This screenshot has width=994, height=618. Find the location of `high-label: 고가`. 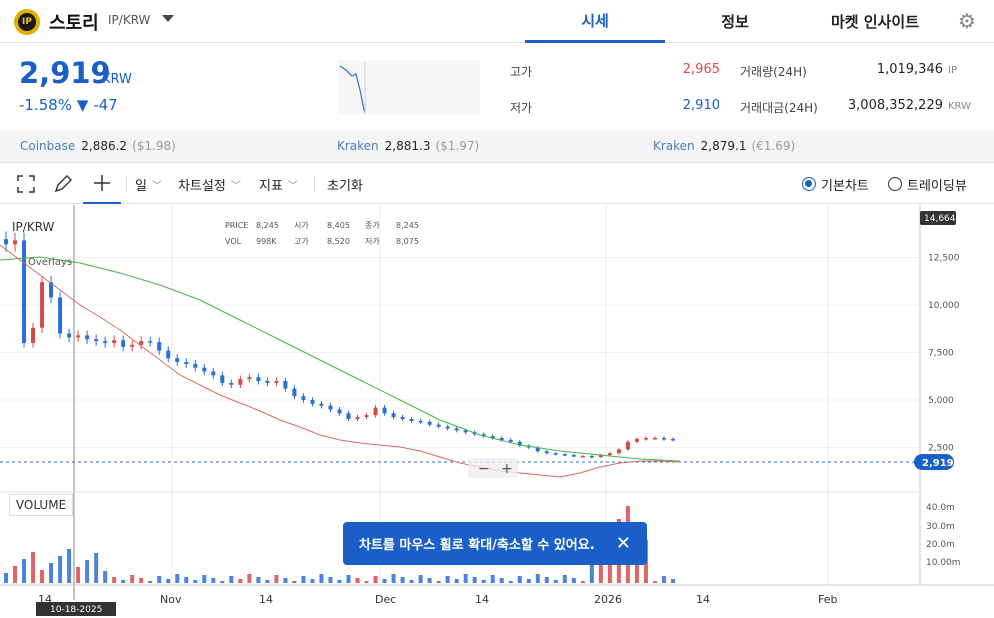

high-label: 고가 is located at coordinates (521, 72).